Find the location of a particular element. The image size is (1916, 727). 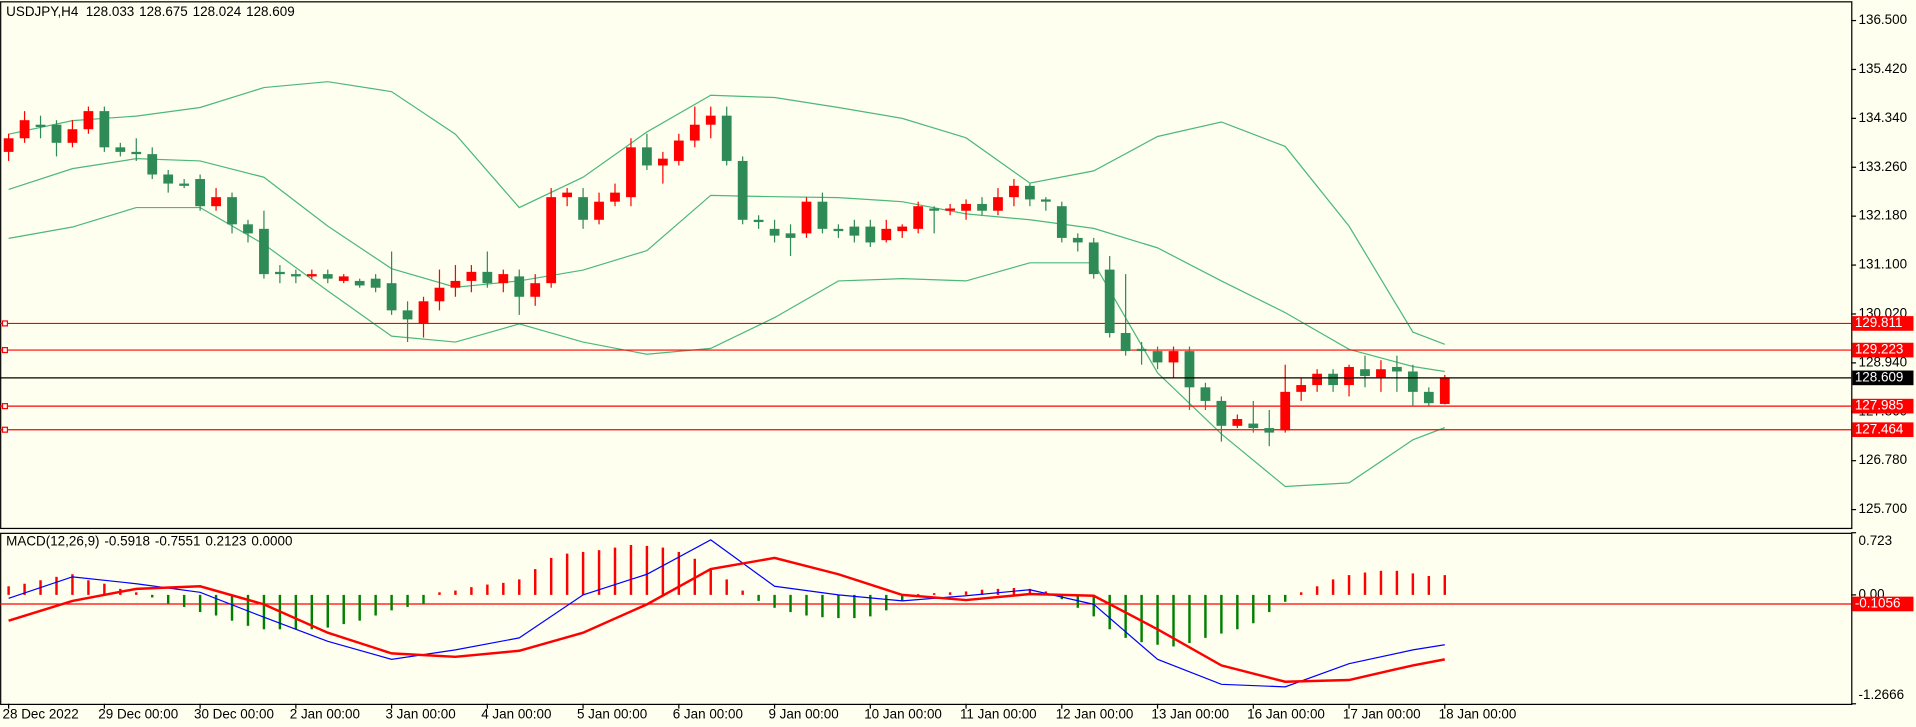

x-tick-label: 30 Dec 00:00 is located at coordinates (234, 713).